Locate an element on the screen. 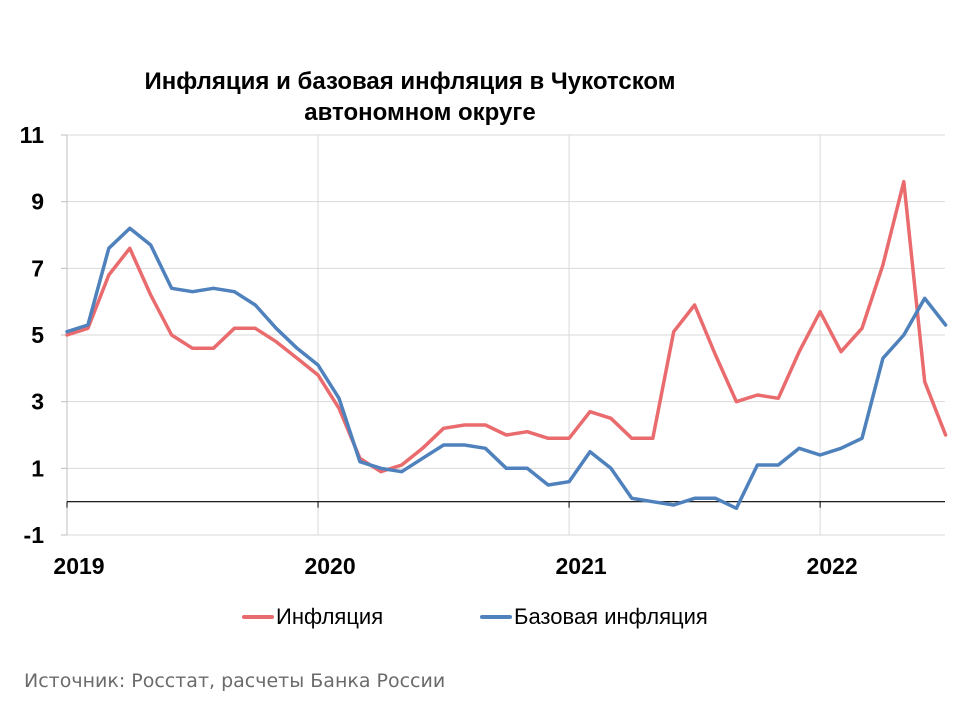 The width and height of the screenshot is (960, 720). legend-label-core-inflation: Базовая инфляция is located at coordinates (611, 616).